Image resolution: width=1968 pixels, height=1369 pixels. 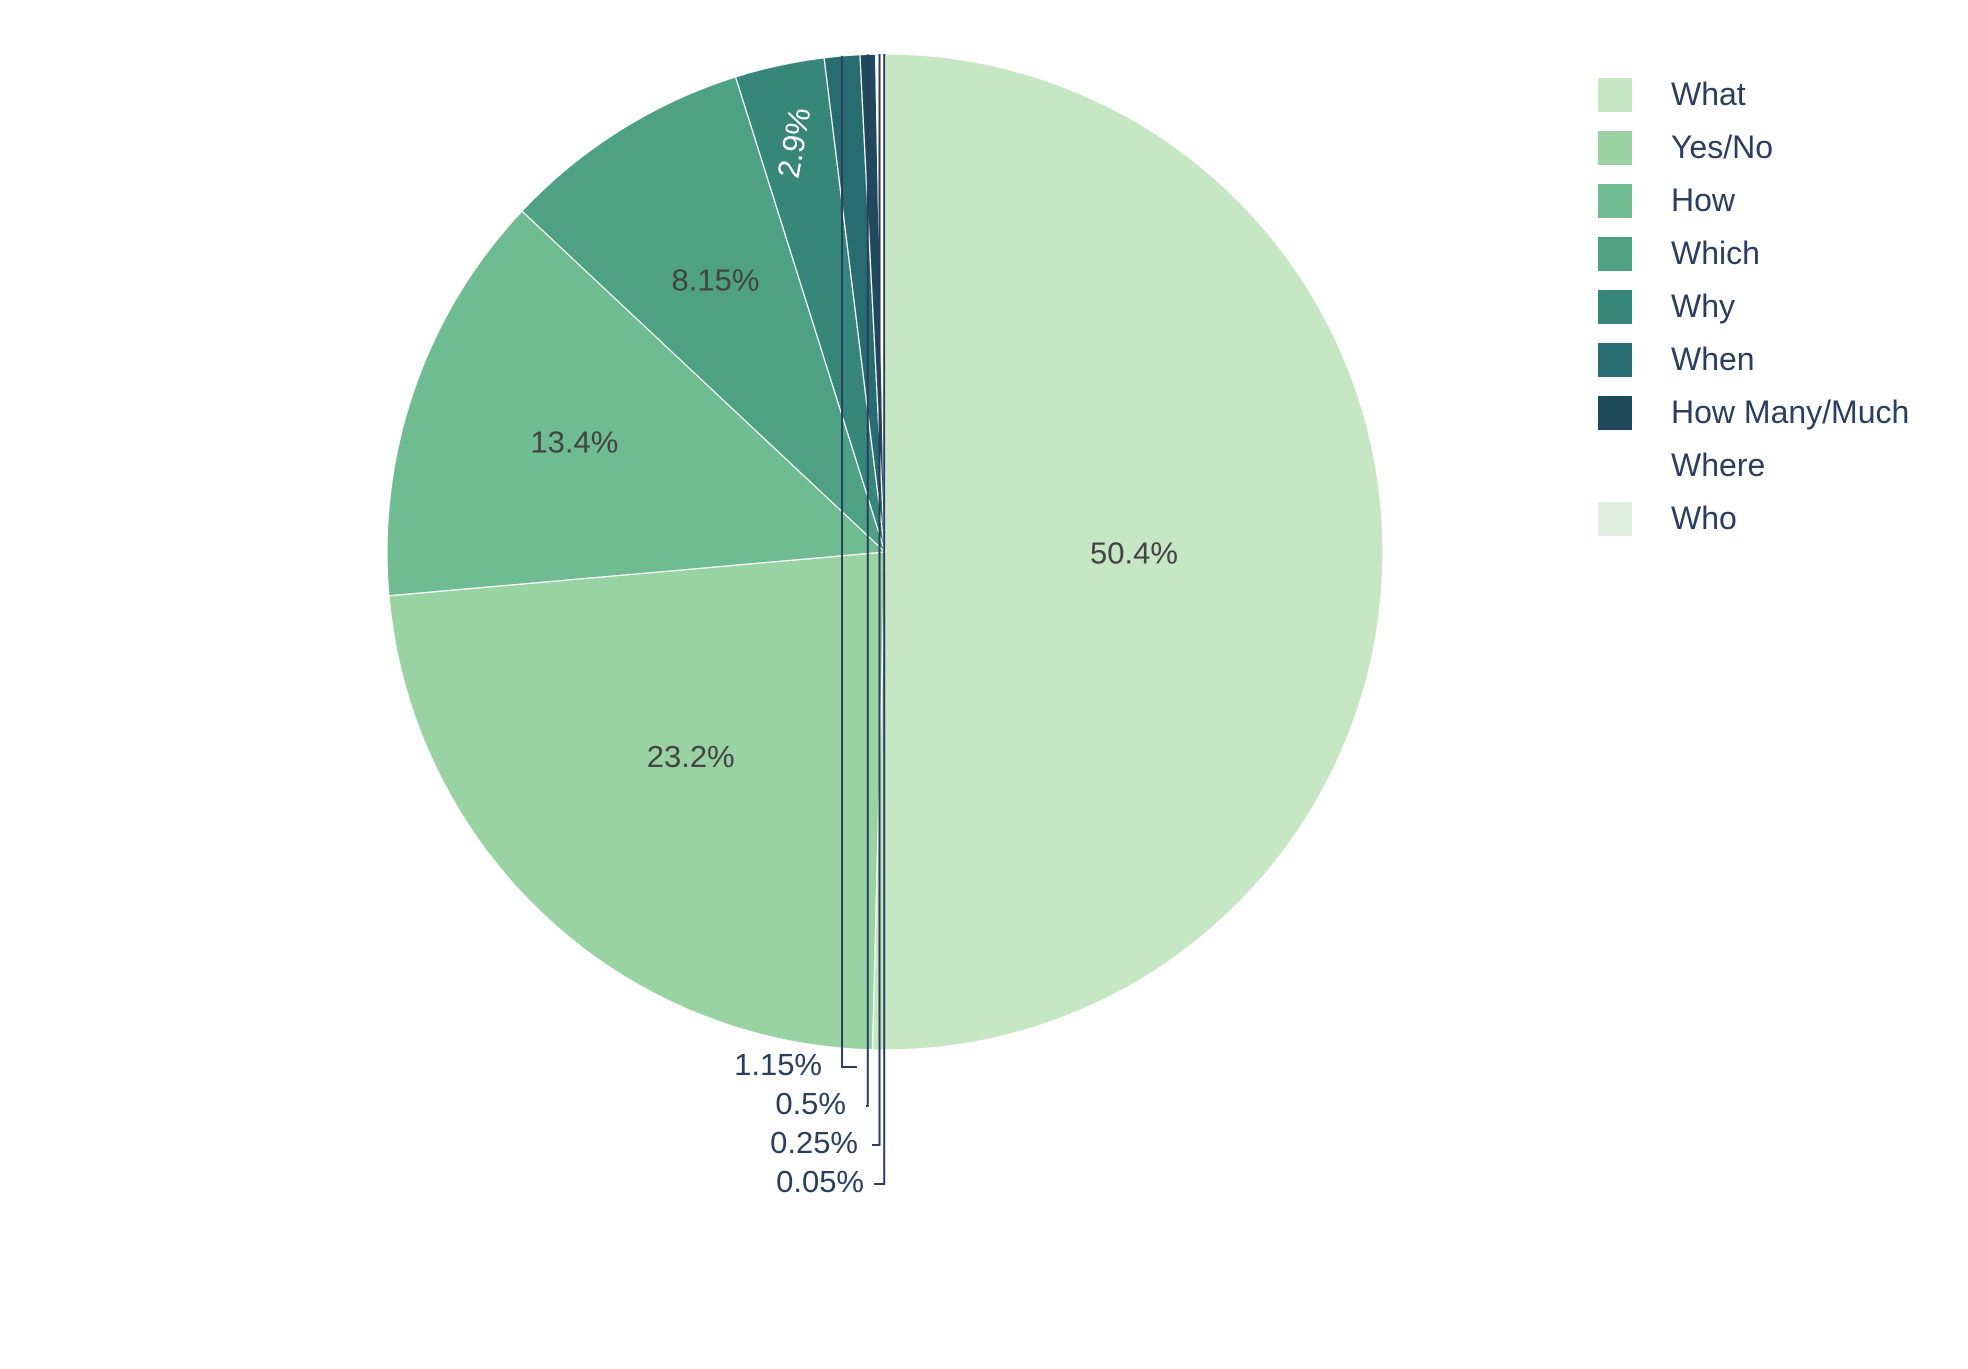 I want to click on legend-label: Which, so click(x=1715, y=253).